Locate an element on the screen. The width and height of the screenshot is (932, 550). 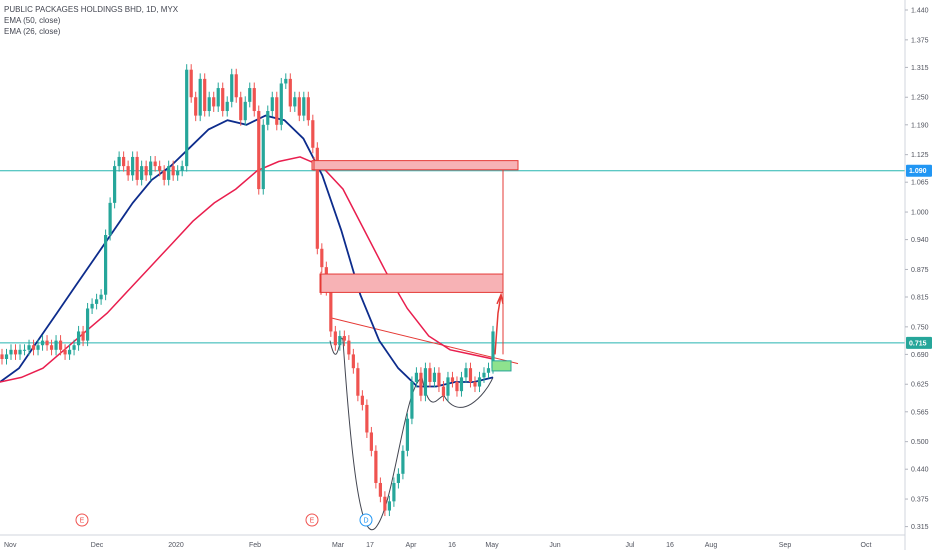
price-tick-label: 0.375 is located at coordinates (920, 500).